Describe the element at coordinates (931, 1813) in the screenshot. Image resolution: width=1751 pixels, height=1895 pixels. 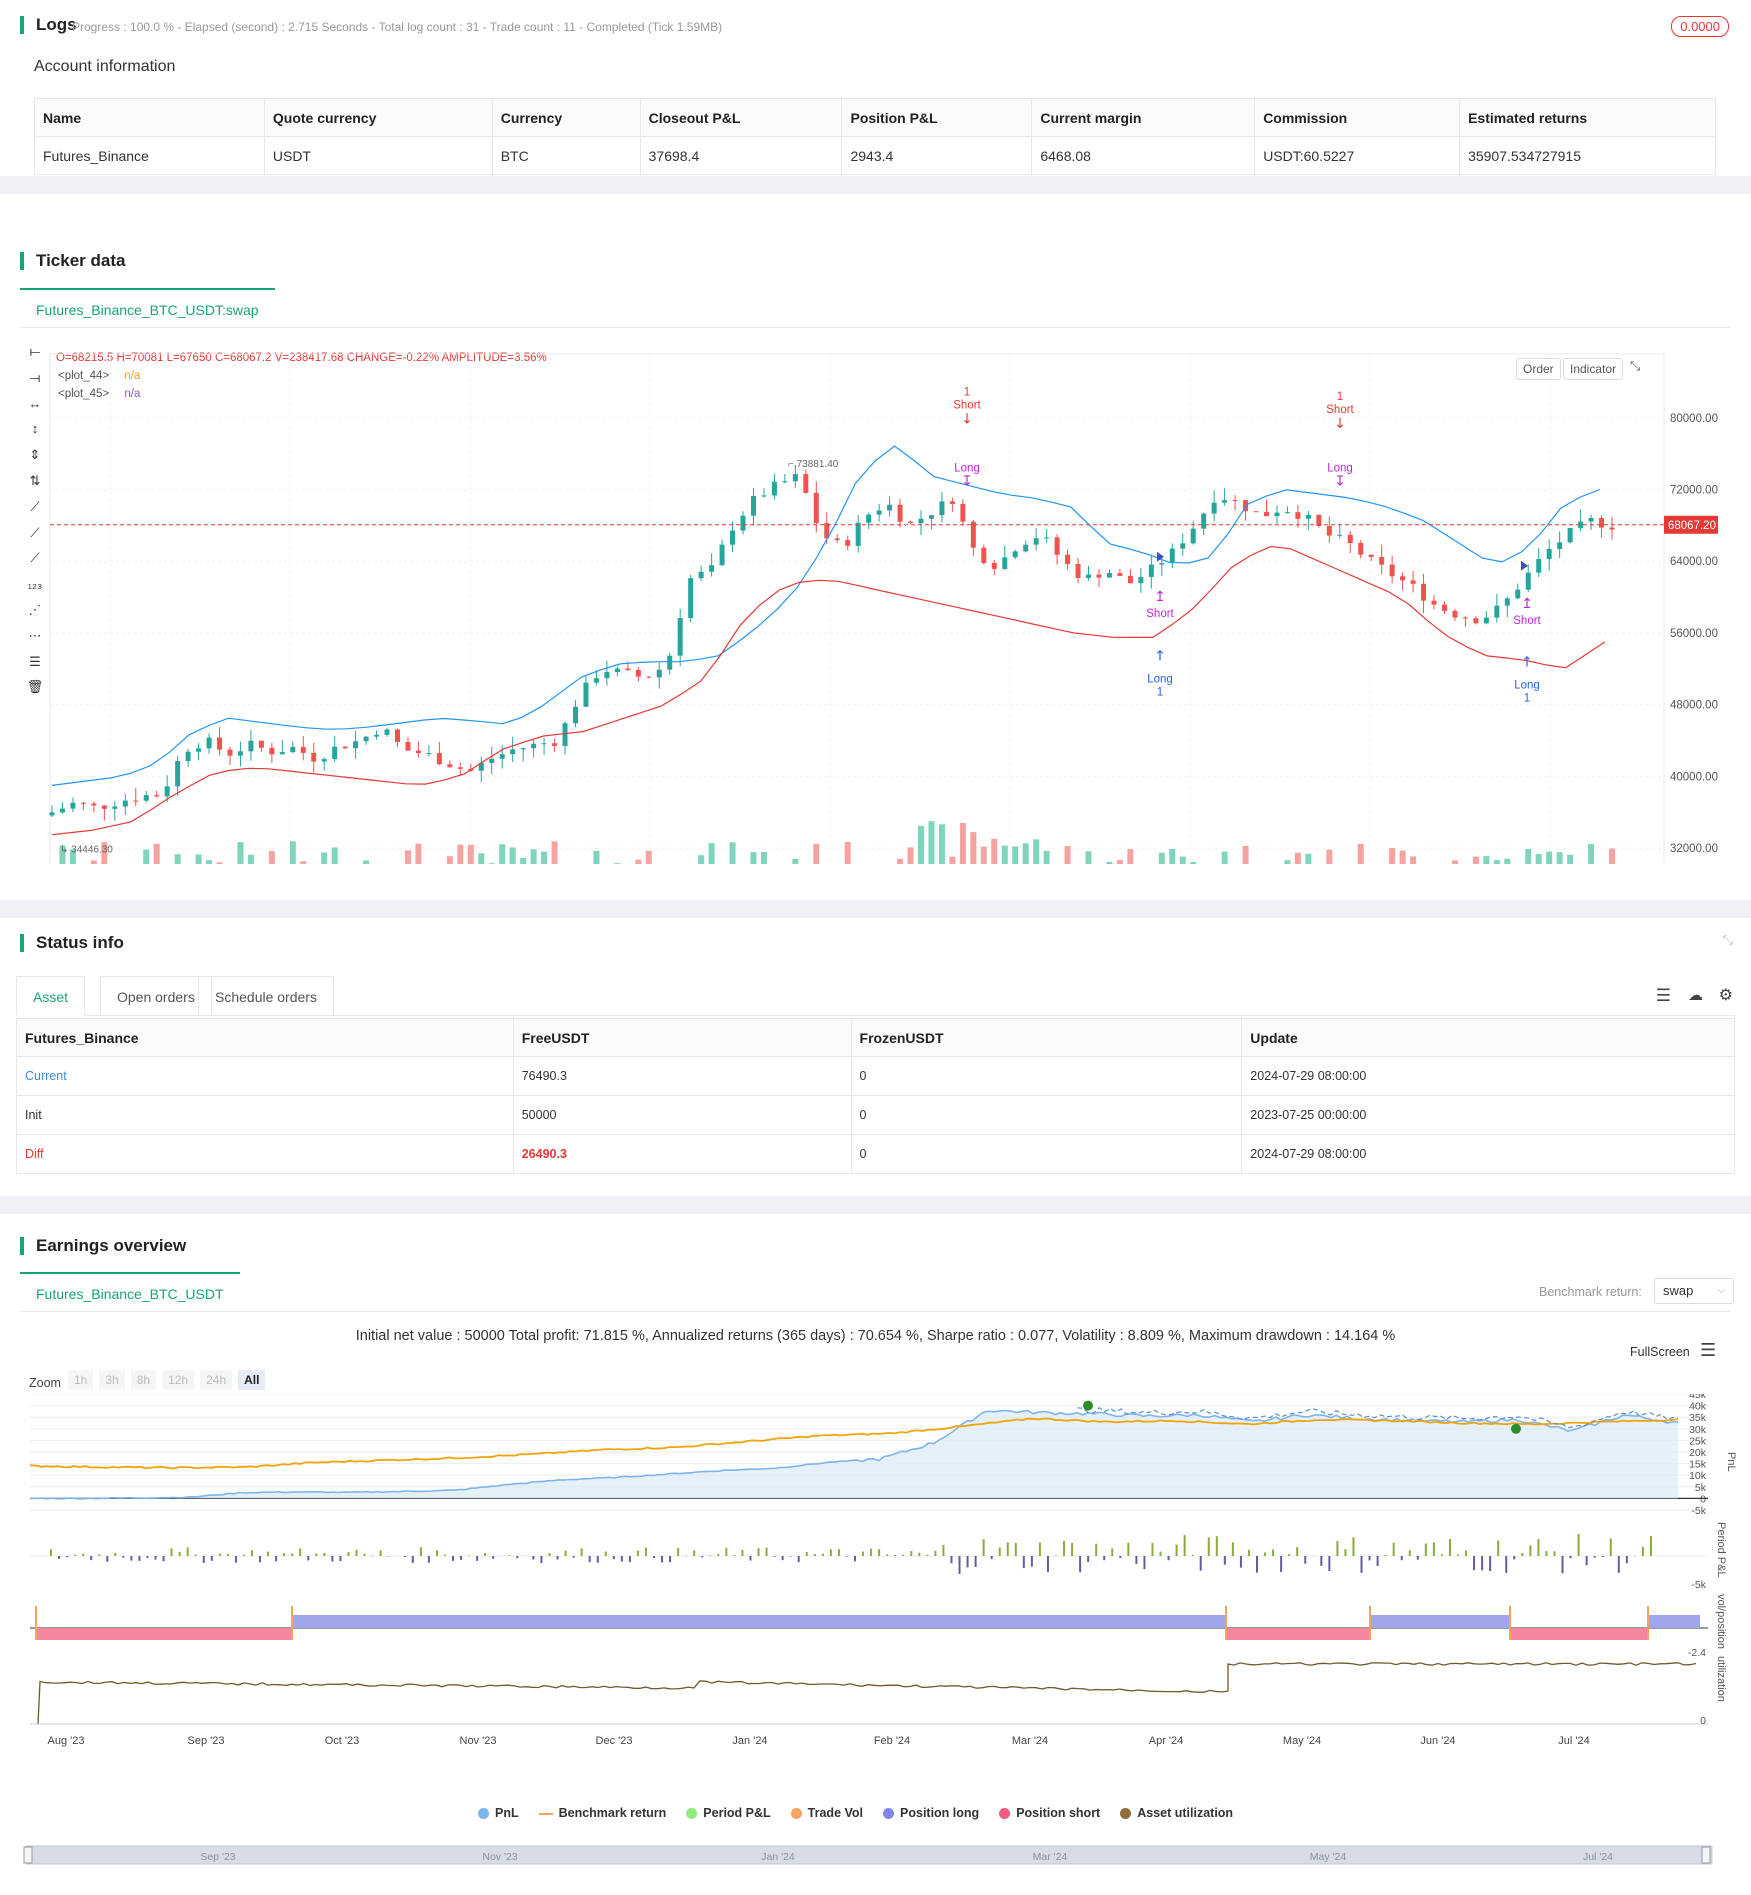
I see `legend-item: Position long` at that location.